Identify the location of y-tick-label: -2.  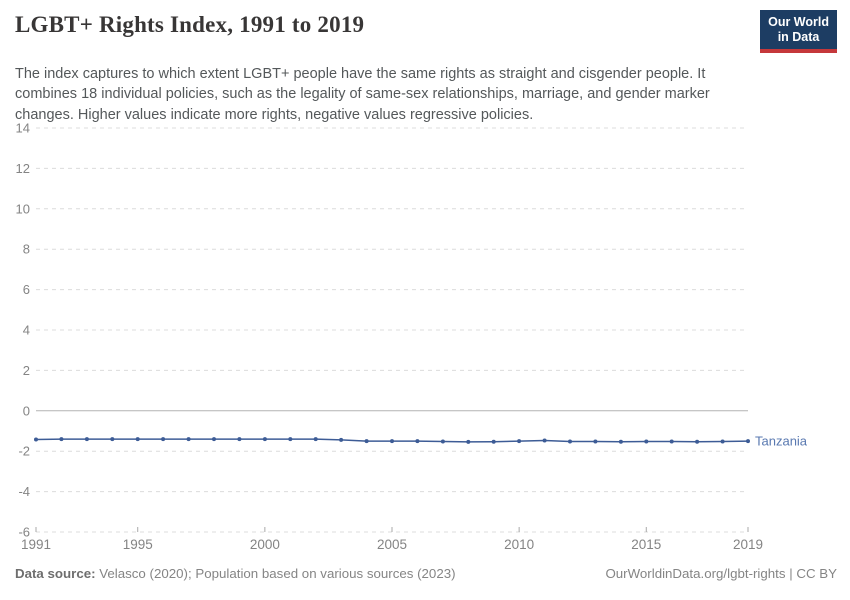
(24, 451).